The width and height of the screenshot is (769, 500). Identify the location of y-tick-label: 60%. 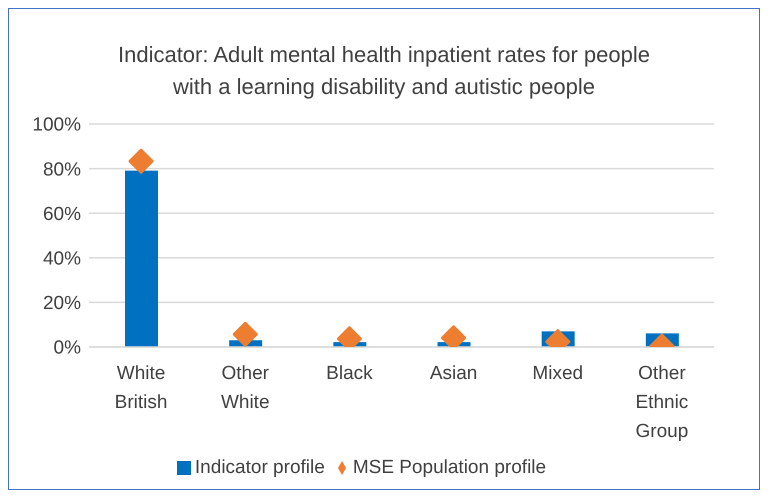
(62, 214).